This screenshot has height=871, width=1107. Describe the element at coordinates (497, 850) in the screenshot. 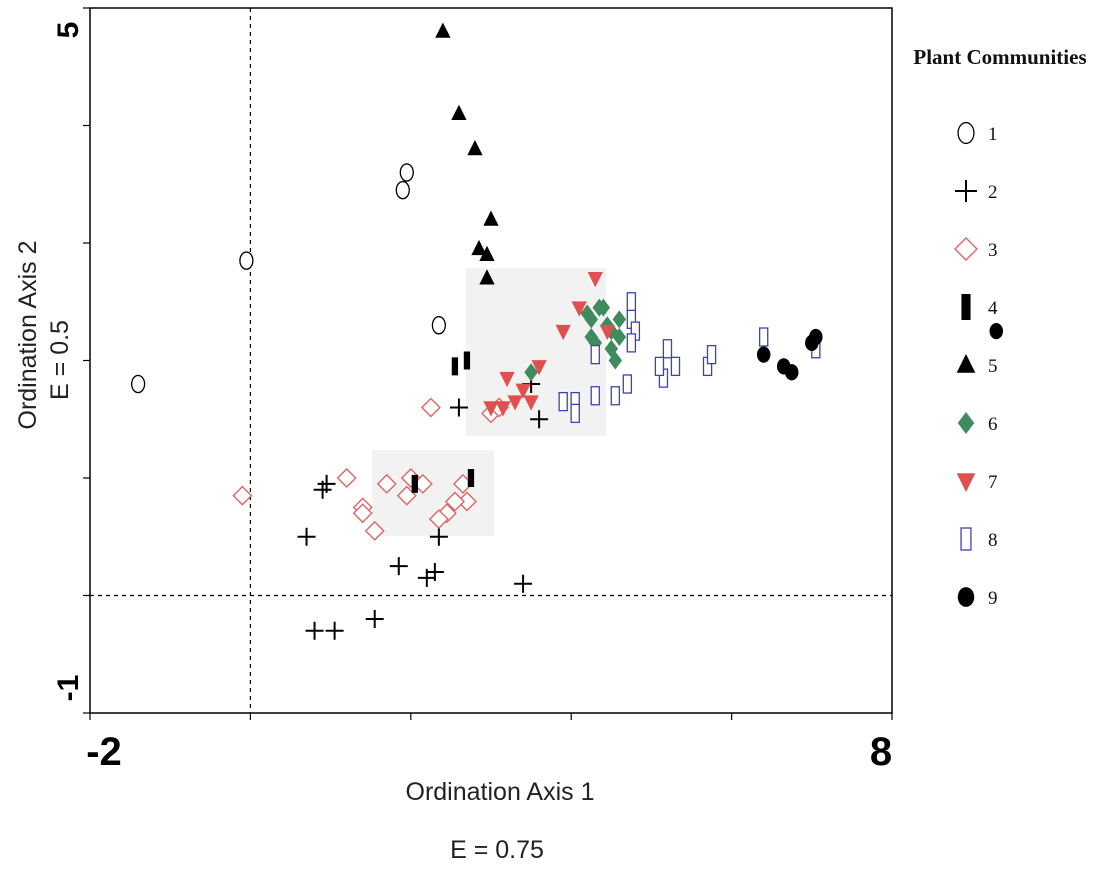

I see `x-axis-sublabel: E = 0.75` at that location.